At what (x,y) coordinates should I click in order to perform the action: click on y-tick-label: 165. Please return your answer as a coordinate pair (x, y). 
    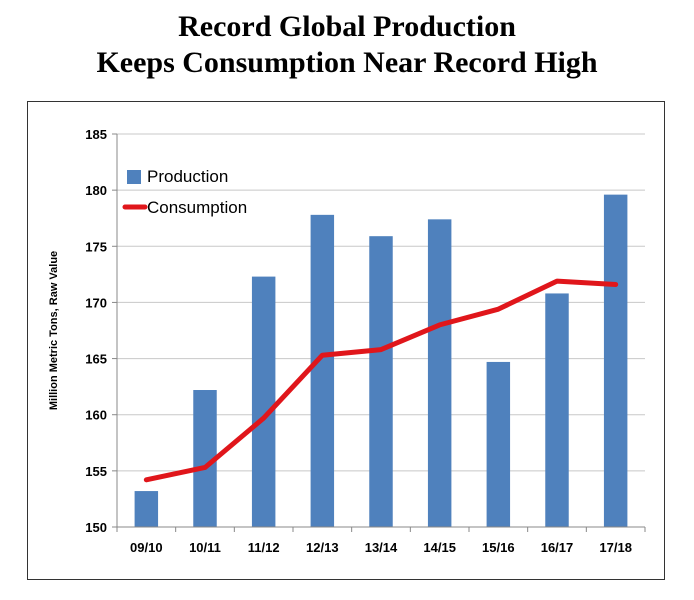
    Looking at the image, I should click on (96, 359).